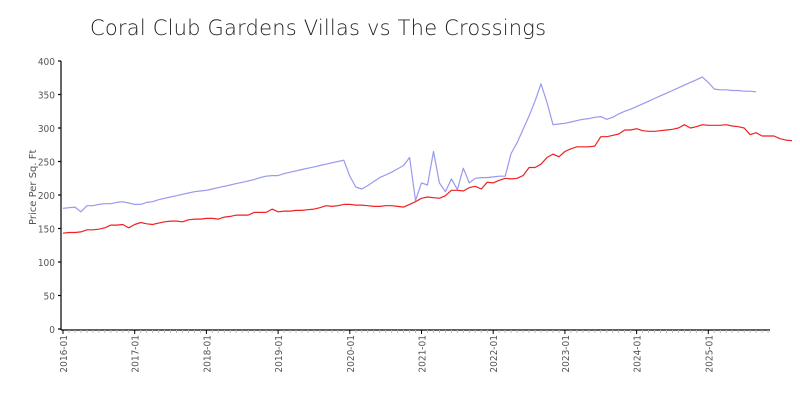  Describe the element at coordinates (33, 187) in the screenshot. I see `y-axis-label: Price Per Sq. Ft` at that location.